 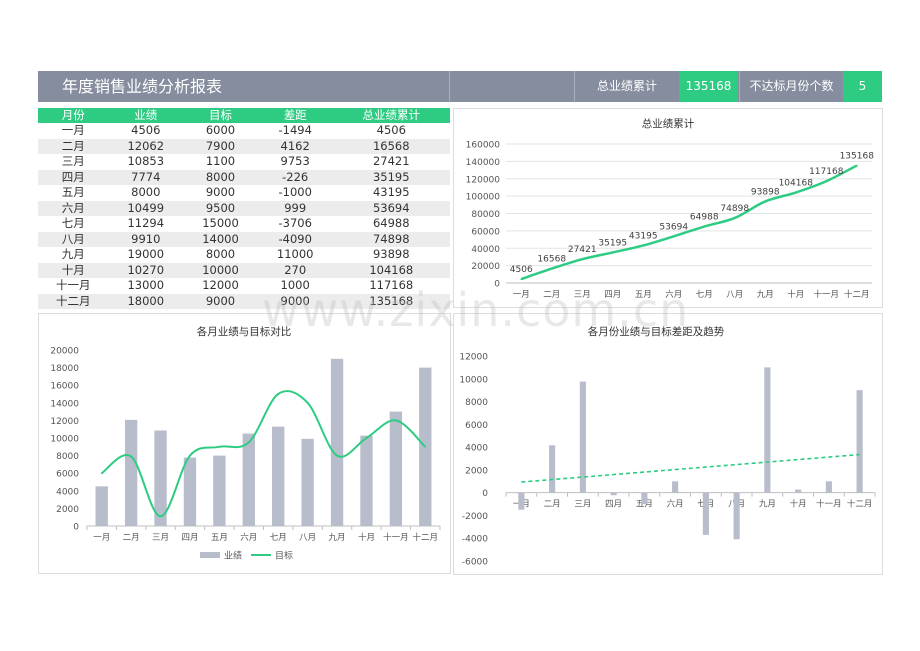 I want to click on table-row: 七月 11294 15000 -3706 64988, so click(x=244, y=224).